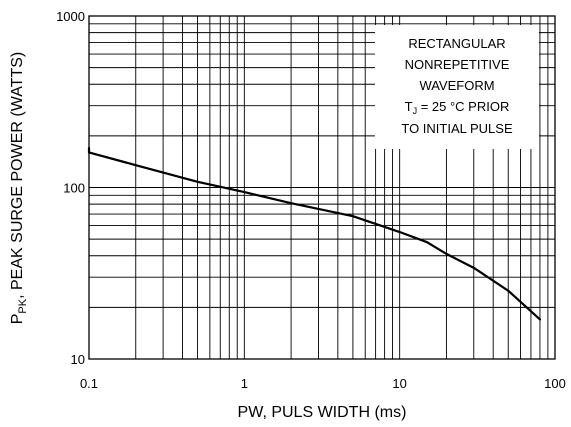 This screenshot has width=571, height=427. I want to click on y-tick-label: 100, so click(74, 188).